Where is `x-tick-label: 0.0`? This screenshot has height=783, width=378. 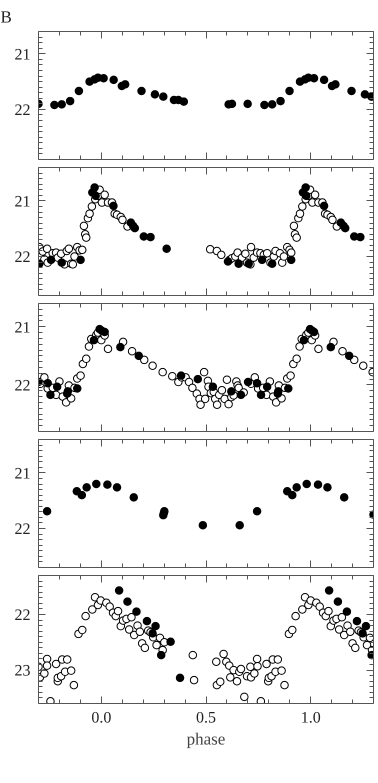 x-tick-label: 0.0 is located at coordinates (101, 718).